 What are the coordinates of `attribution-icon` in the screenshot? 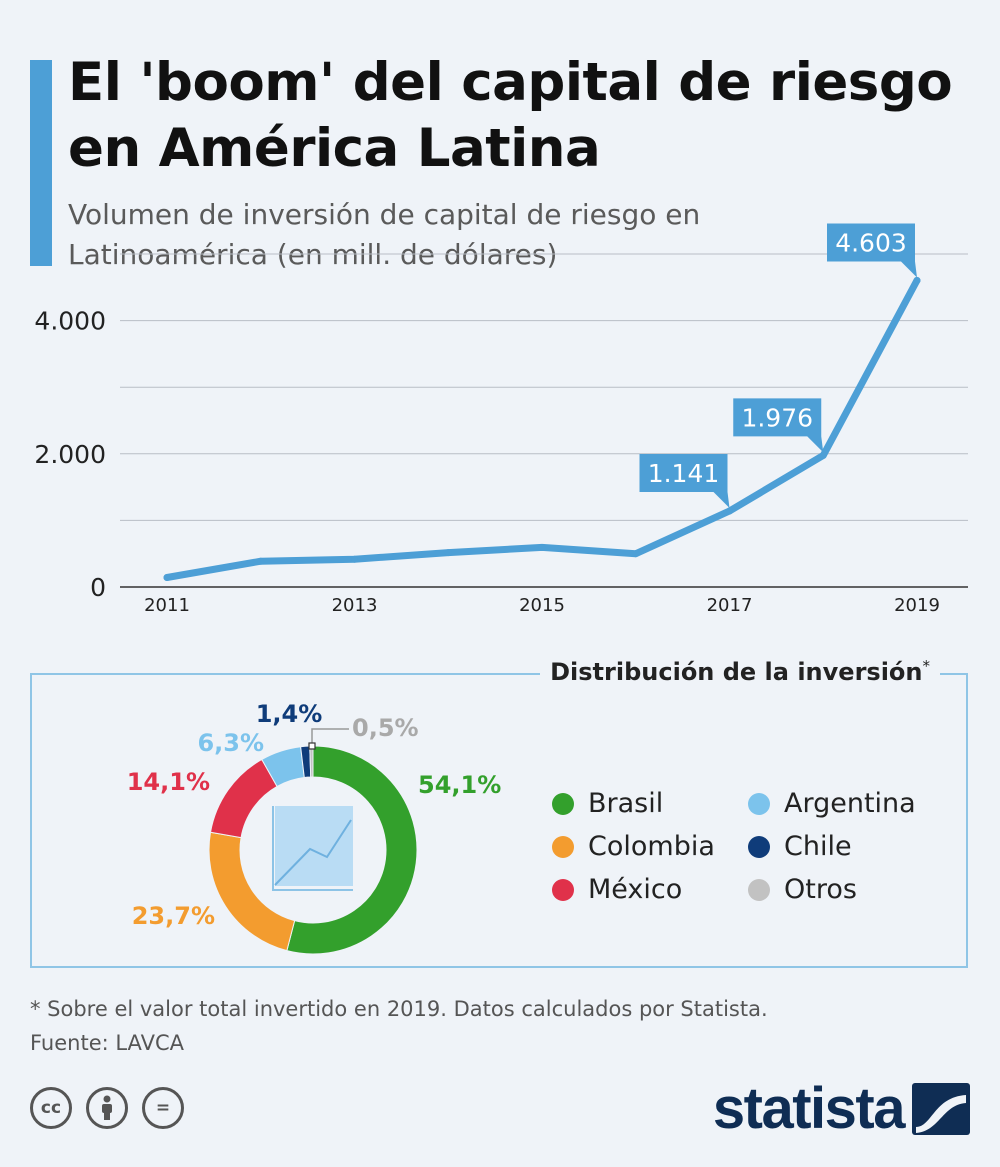 It's located at (107, 1108).